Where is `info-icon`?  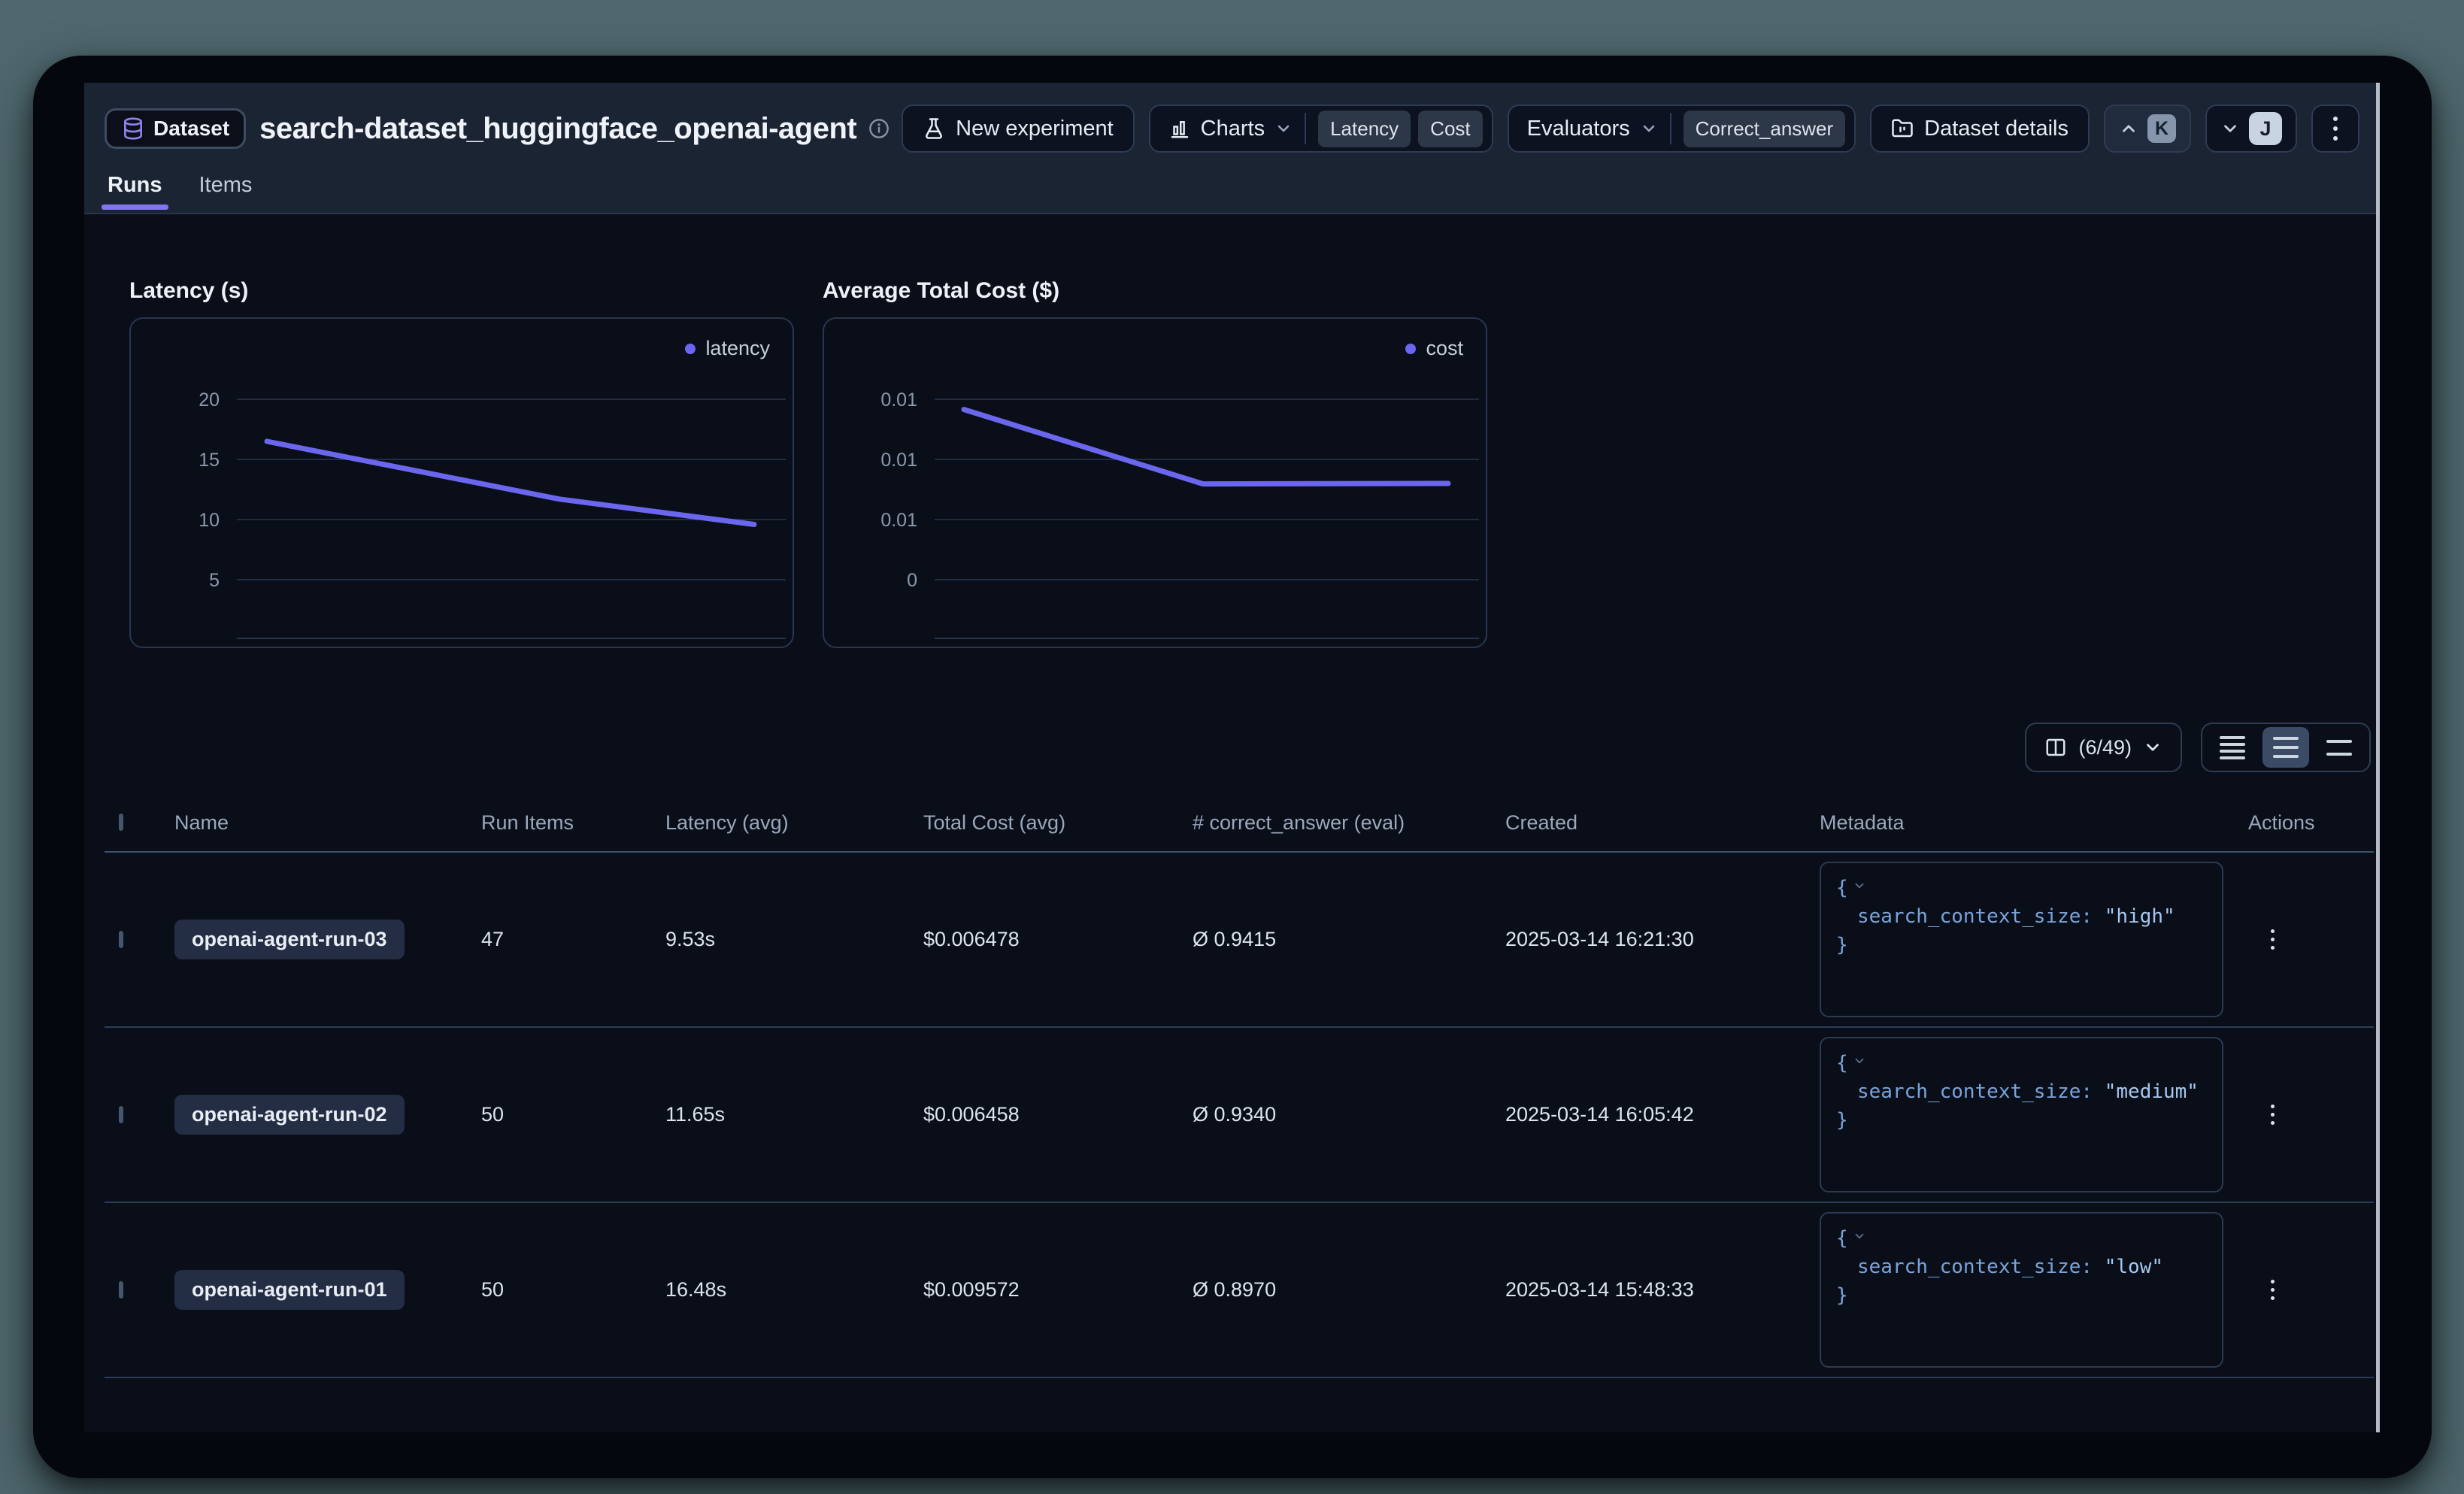 info-icon is located at coordinates (879, 129).